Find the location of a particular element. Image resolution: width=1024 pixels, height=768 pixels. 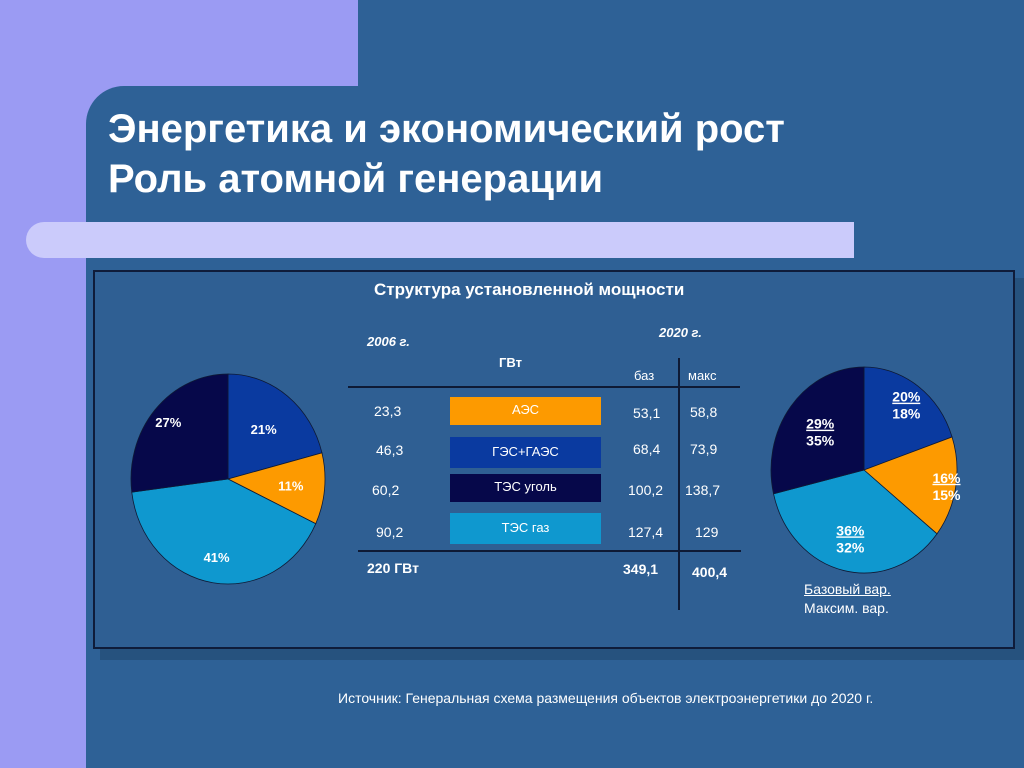

row-gas-label: ТЭС газ is located at coordinates (525, 528).